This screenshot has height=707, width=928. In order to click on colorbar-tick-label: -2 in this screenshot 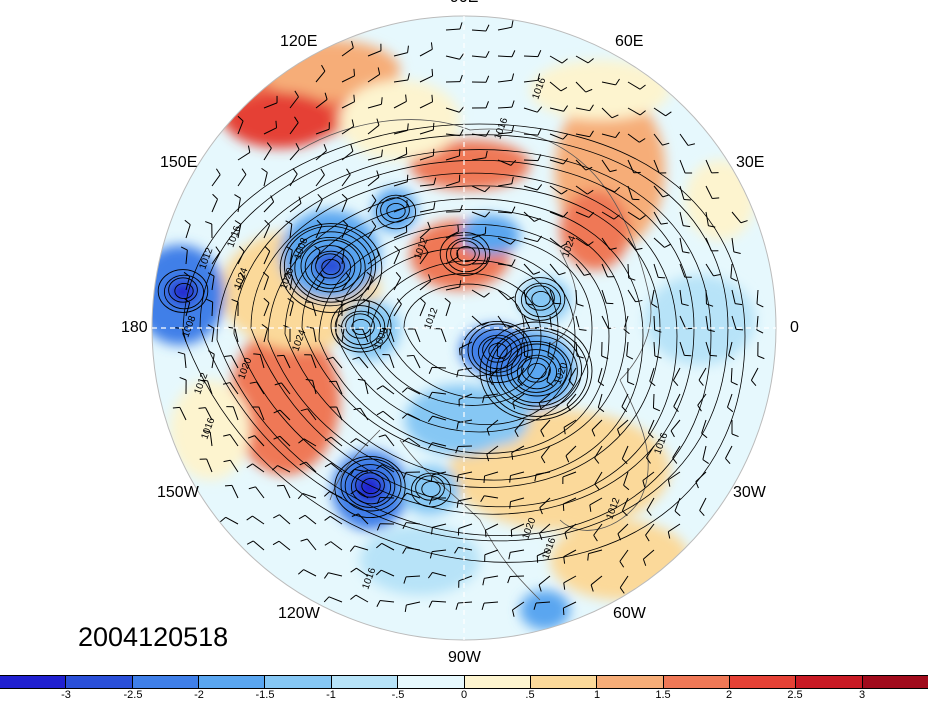, I will do `click(199, 695)`.